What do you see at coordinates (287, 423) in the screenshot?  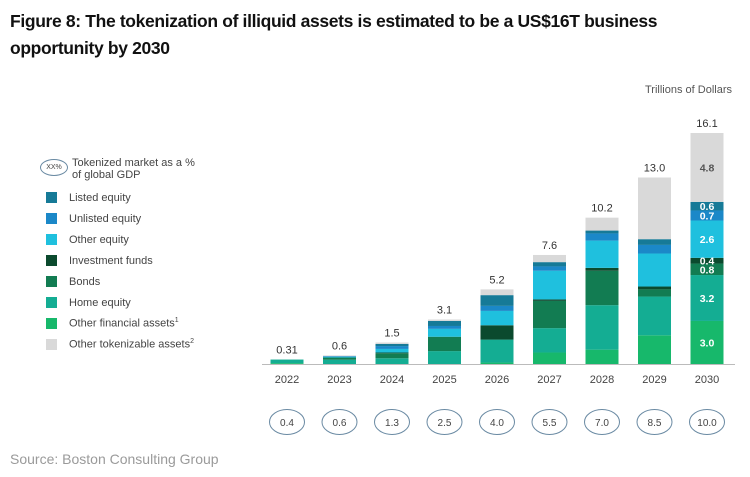 I see `gdp-share-label: 0.4` at bounding box center [287, 423].